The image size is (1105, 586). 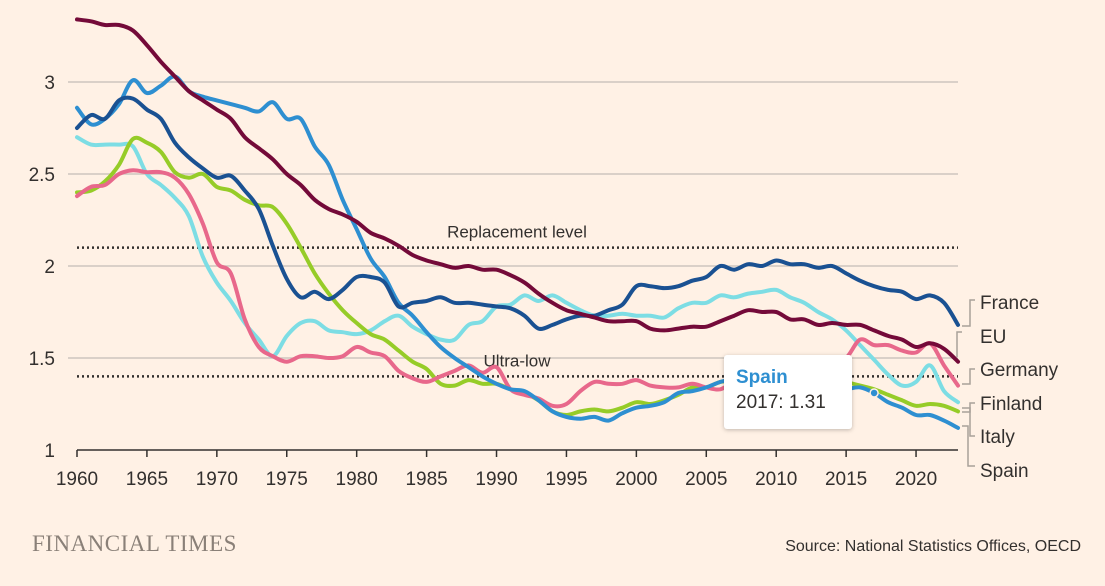 I want to click on tooltip-series-name: Spain, so click(x=762, y=377).